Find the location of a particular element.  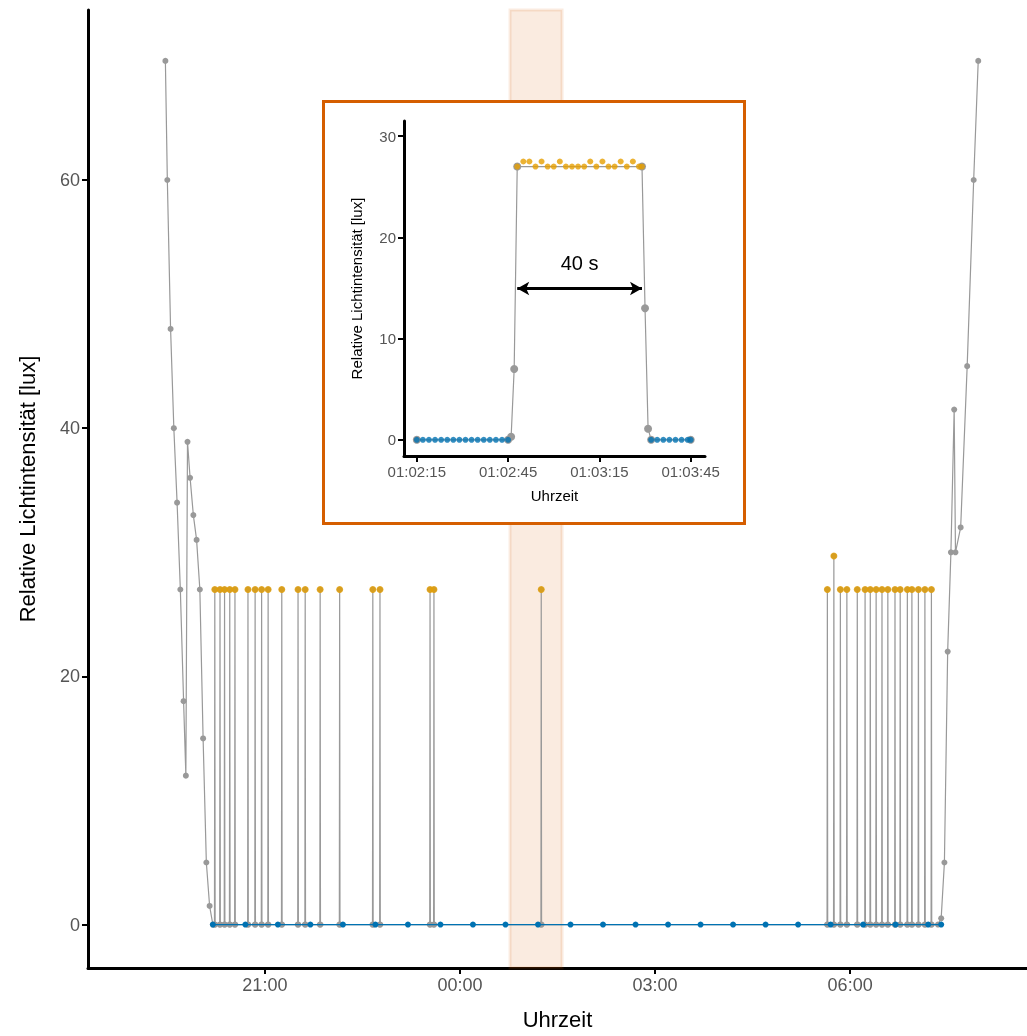

y-tick-label: 10 is located at coordinates (387, 339).